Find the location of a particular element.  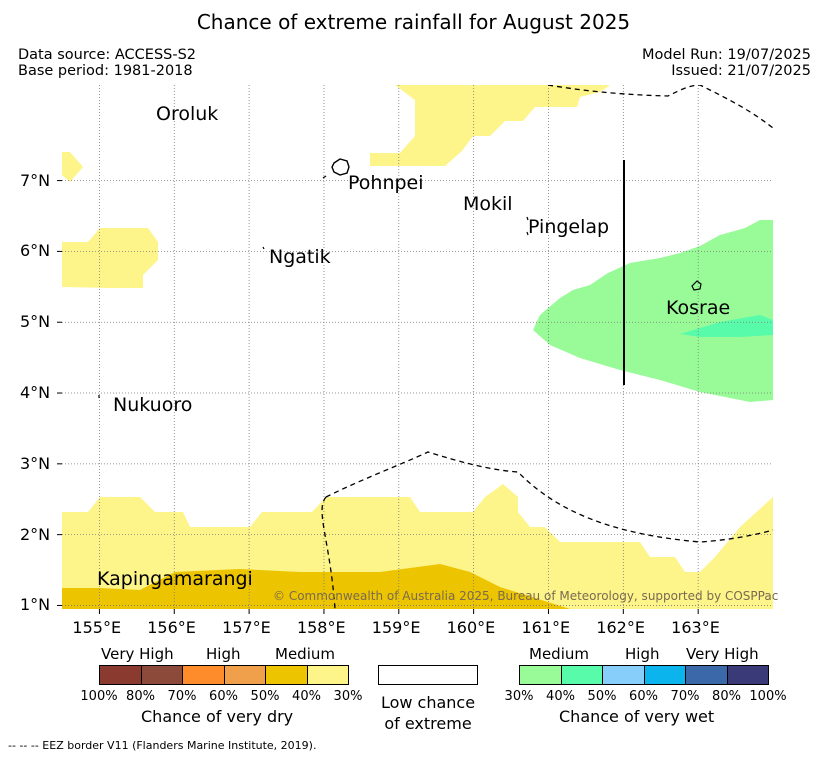

x-tick-label: 155°E is located at coordinates (97, 627).